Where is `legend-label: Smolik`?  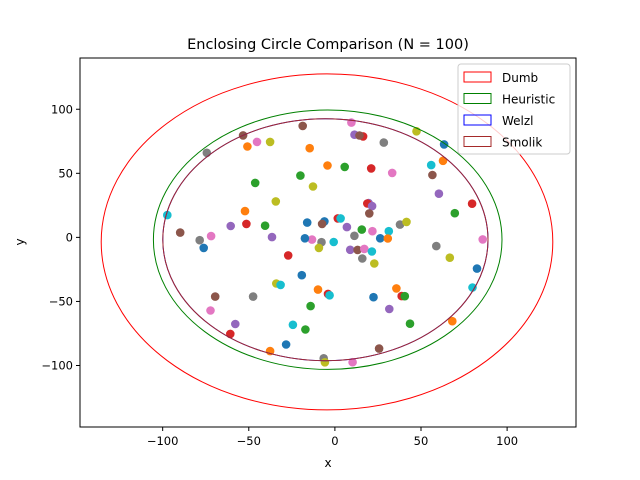
legend-label: Smolik is located at coordinates (522, 143).